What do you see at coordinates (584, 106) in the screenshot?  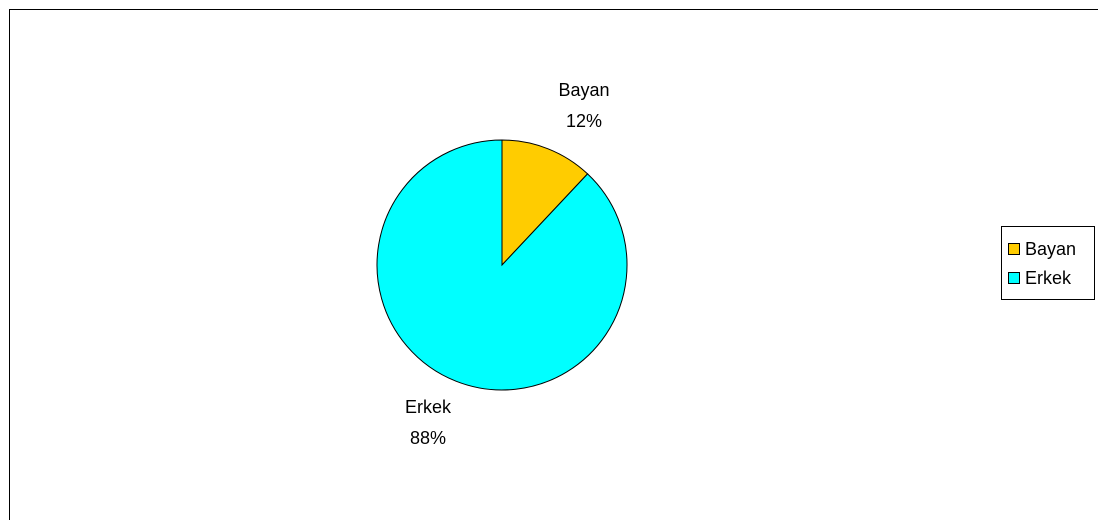 I see `slice-label-bayan: Bayan 12%` at bounding box center [584, 106].